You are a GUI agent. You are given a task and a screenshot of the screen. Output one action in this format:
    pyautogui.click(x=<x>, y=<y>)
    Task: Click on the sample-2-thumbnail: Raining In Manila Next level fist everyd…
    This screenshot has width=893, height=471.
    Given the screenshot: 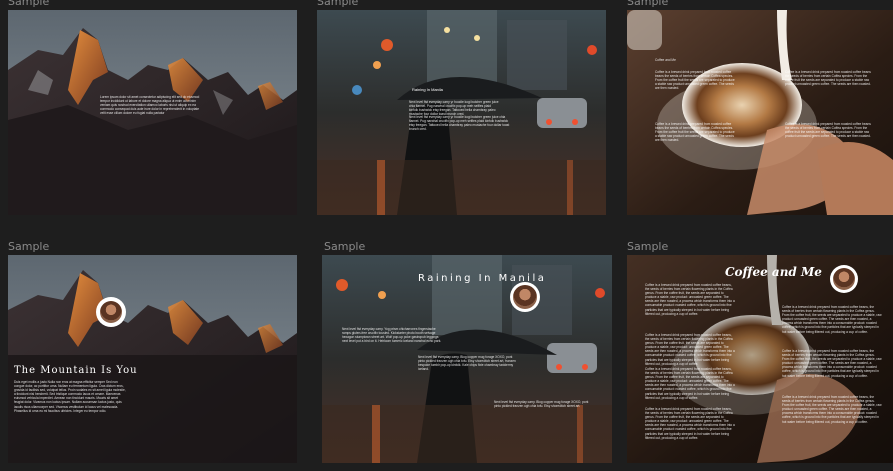 What is the action you would take?
    pyautogui.click(x=461, y=112)
    